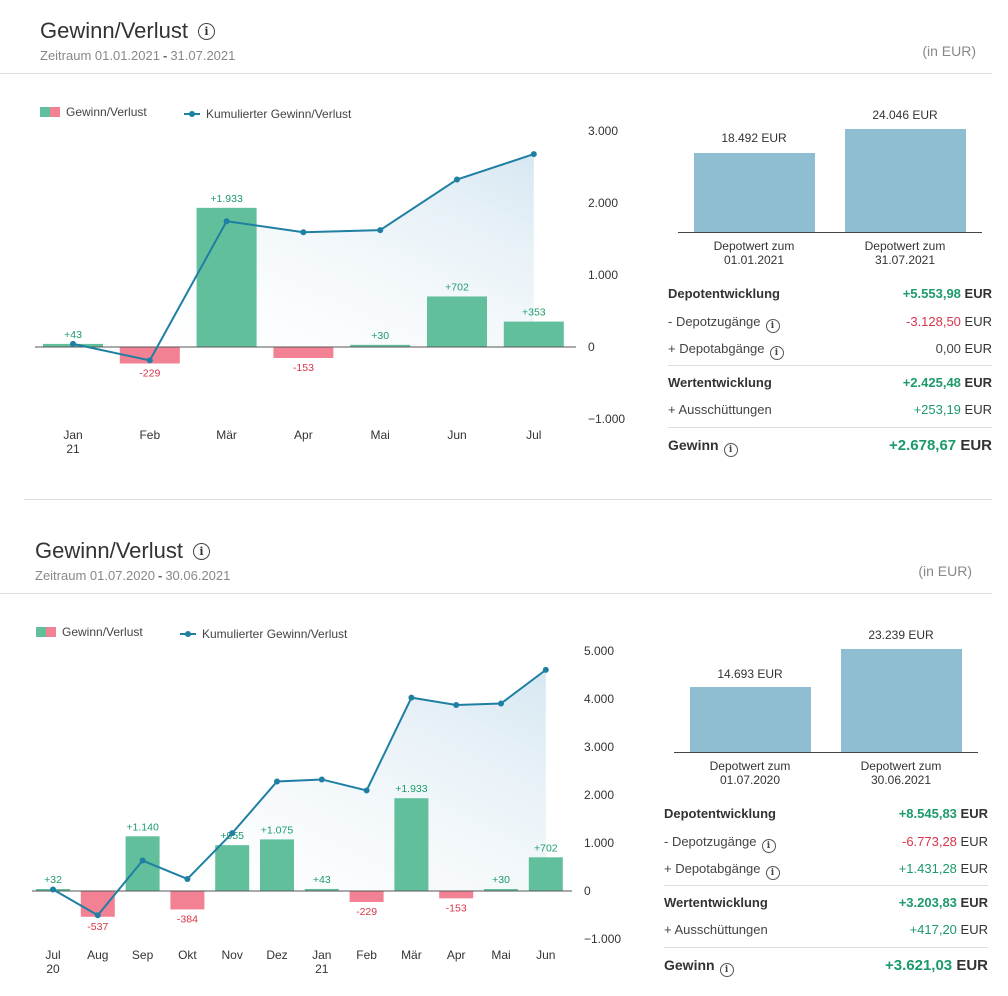 The image size is (1008, 996). Describe the element at coordinates (933, 929) in the screenshot. I see `summary-value: +417,20` at that location.